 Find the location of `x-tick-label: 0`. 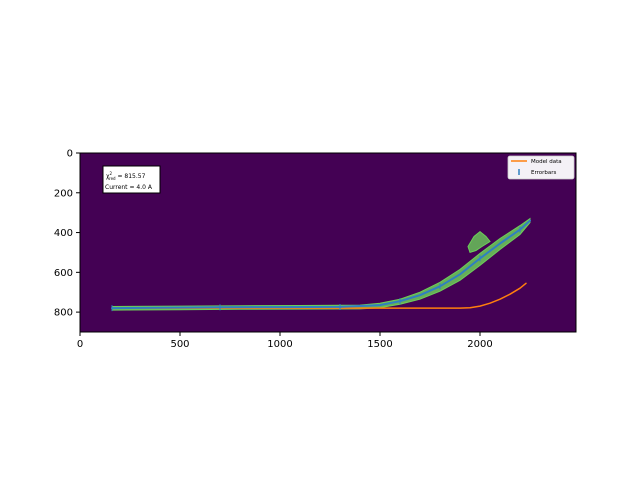

x-tick-label: 0 is located at coordinates (80, 344).